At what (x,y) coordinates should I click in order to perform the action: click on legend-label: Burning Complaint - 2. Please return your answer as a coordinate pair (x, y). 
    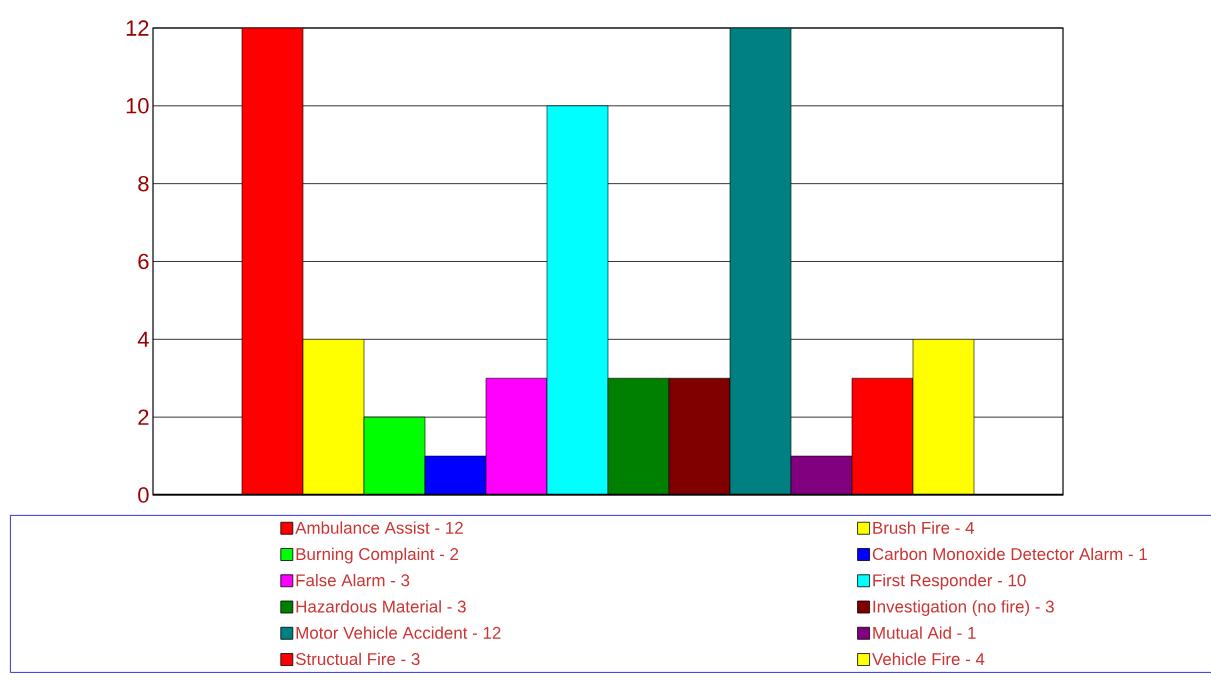
    Looking at the image, I should click on (377, 555).